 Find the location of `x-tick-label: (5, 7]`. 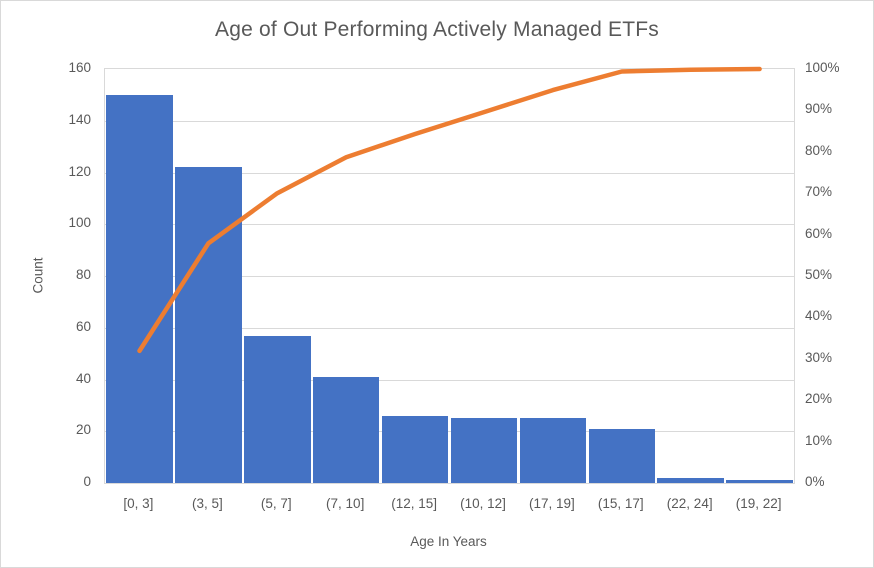

x-tick-label: (5, 7] is located at coordinates (276, 503).